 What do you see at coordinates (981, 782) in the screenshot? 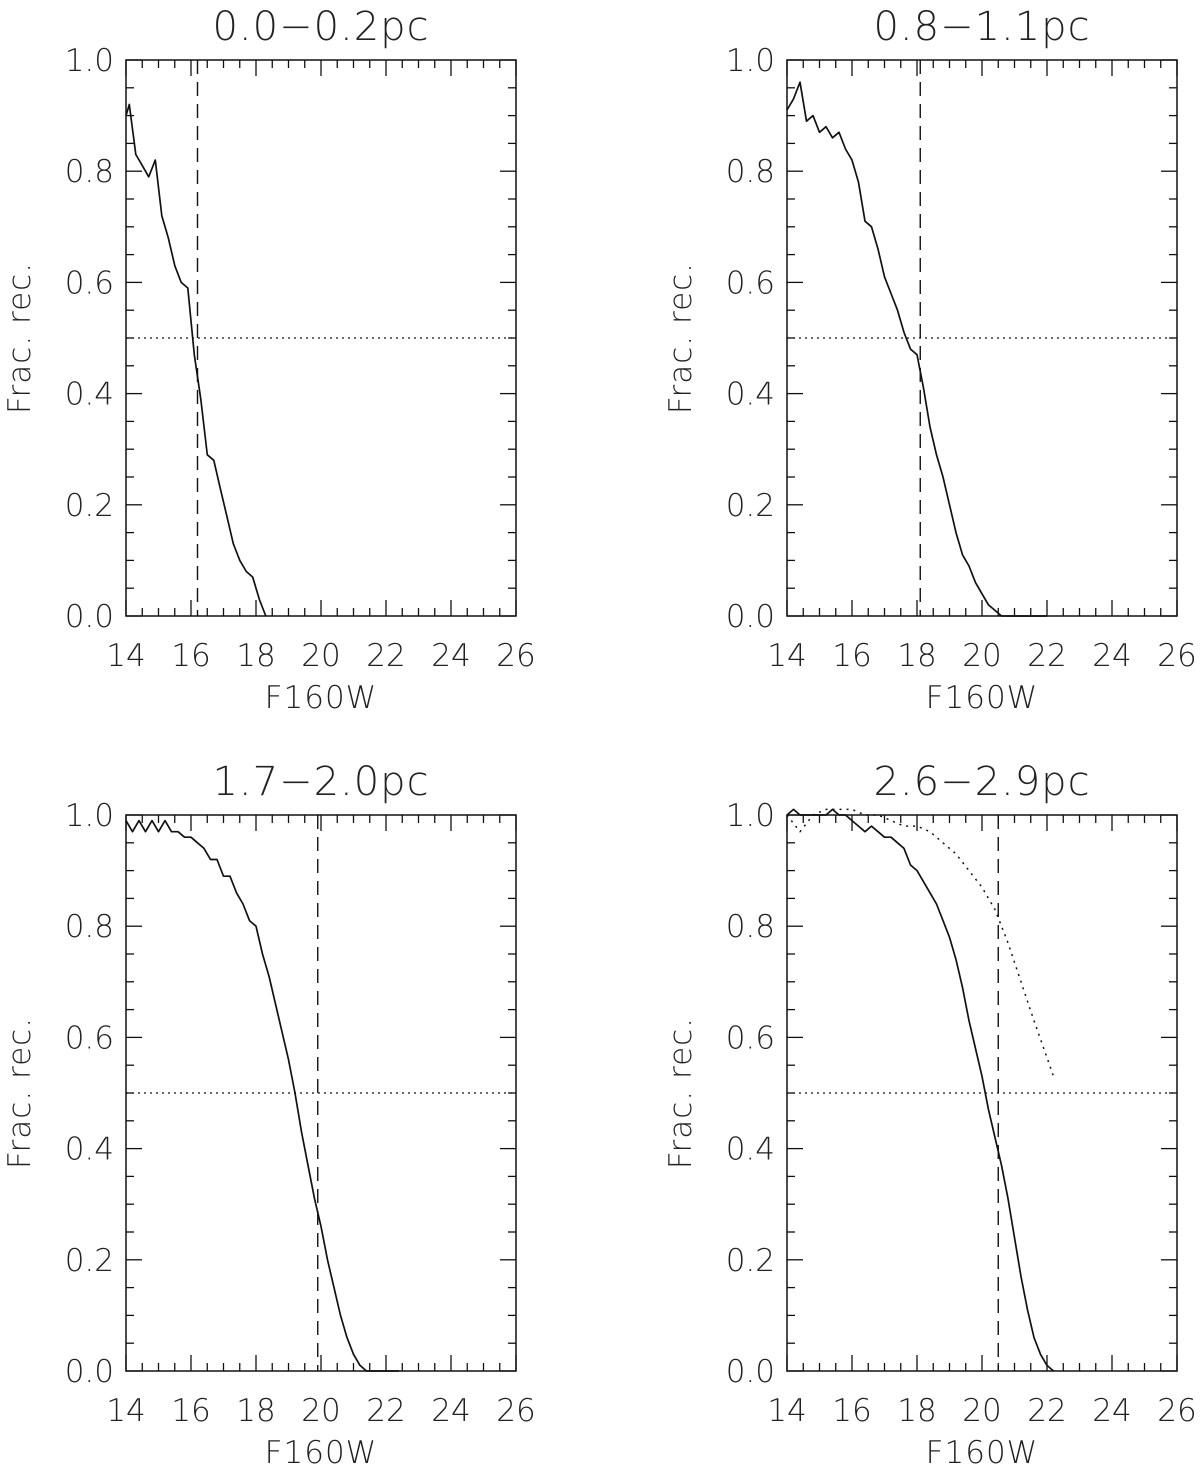
I see `panel-title: 2.6−2.9pc` at bounding box center [981, 782].